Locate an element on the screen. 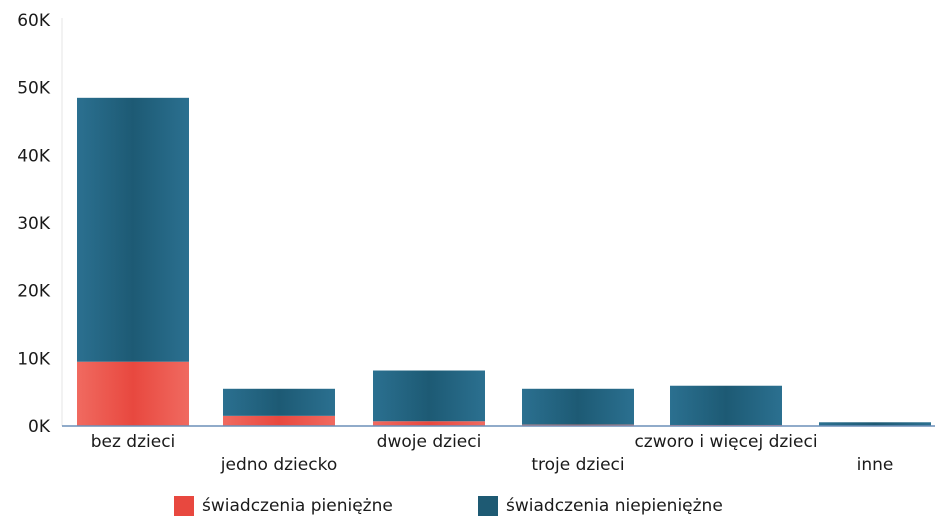  x-category-label: dwoje dzieci is located at coordinates (429, 442).